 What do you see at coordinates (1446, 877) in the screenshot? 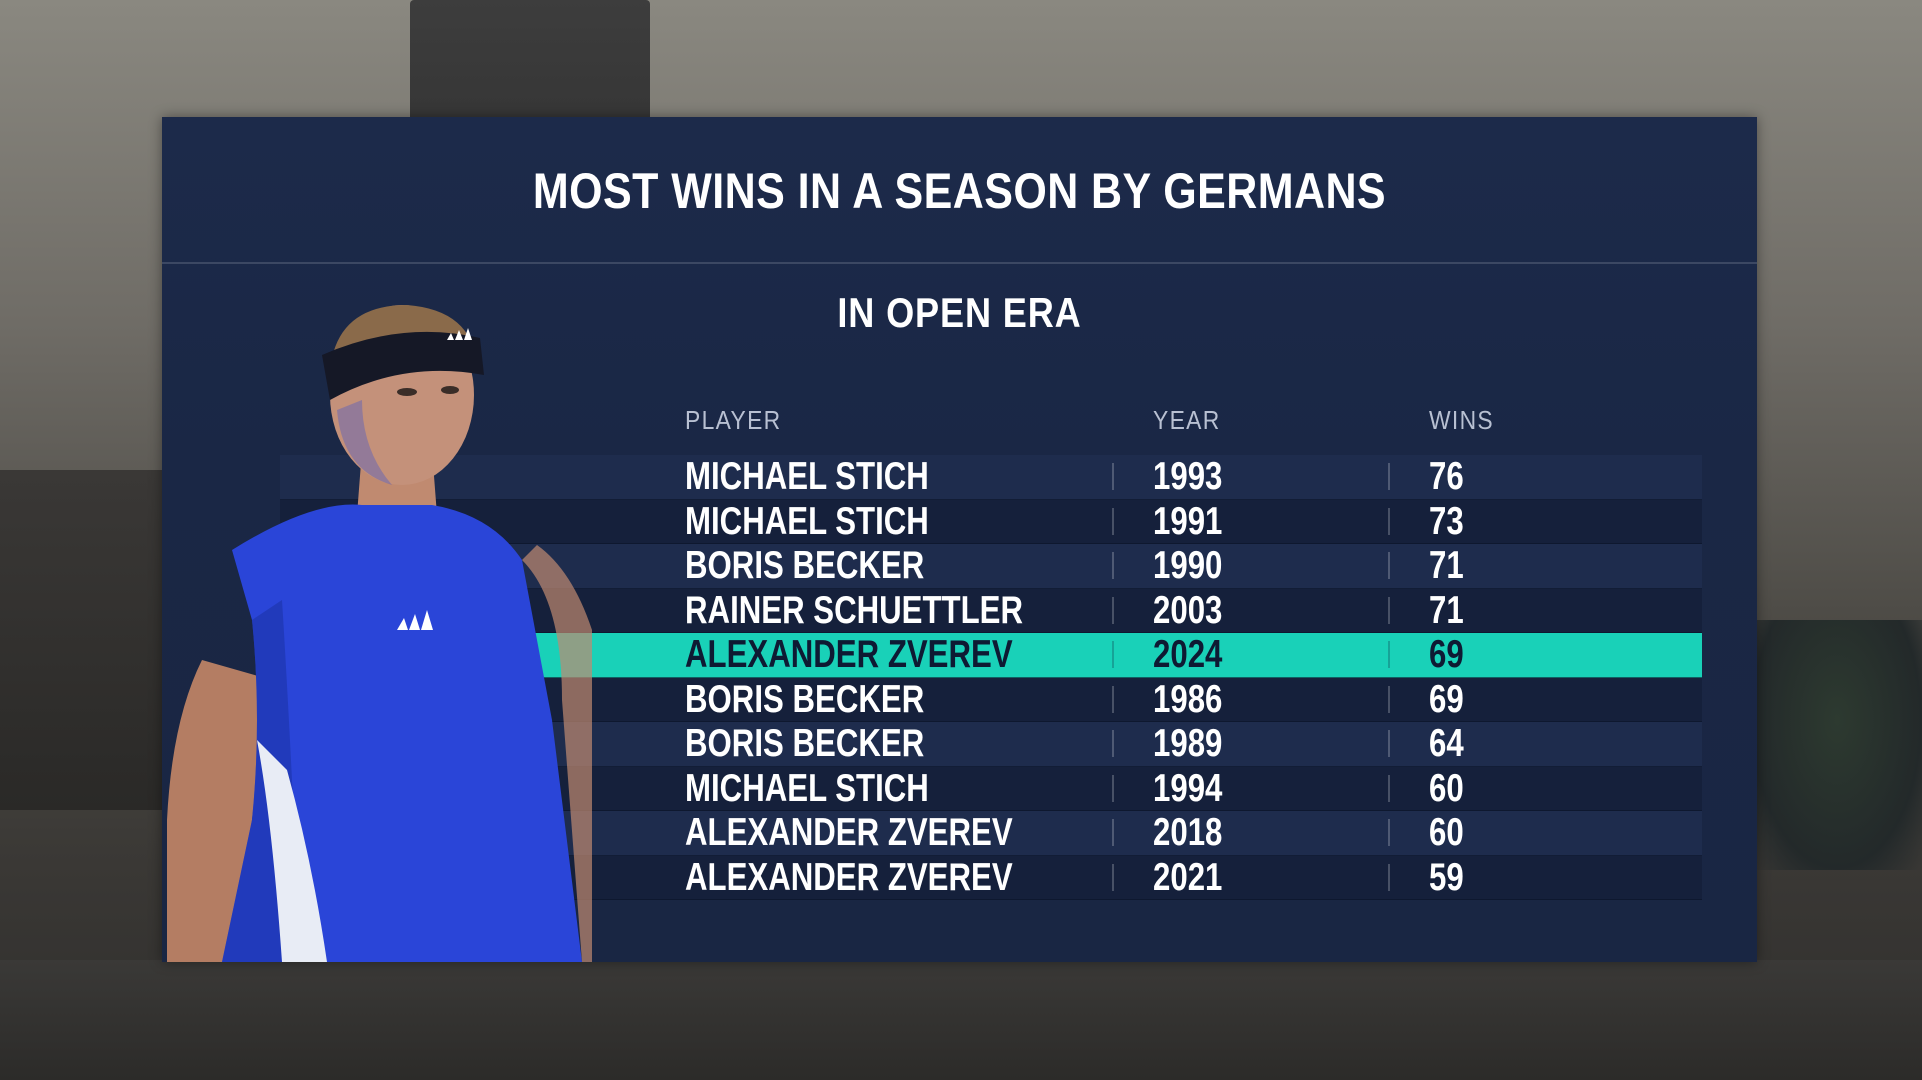
I see `wins-count: 59` at bounding box center [1446, 877].